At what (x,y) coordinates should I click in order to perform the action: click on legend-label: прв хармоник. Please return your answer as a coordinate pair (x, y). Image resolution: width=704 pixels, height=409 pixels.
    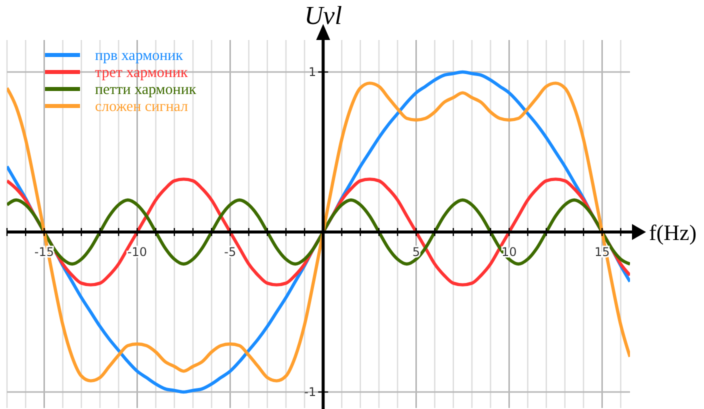
    Looking at the image, I should click on (139, 56).